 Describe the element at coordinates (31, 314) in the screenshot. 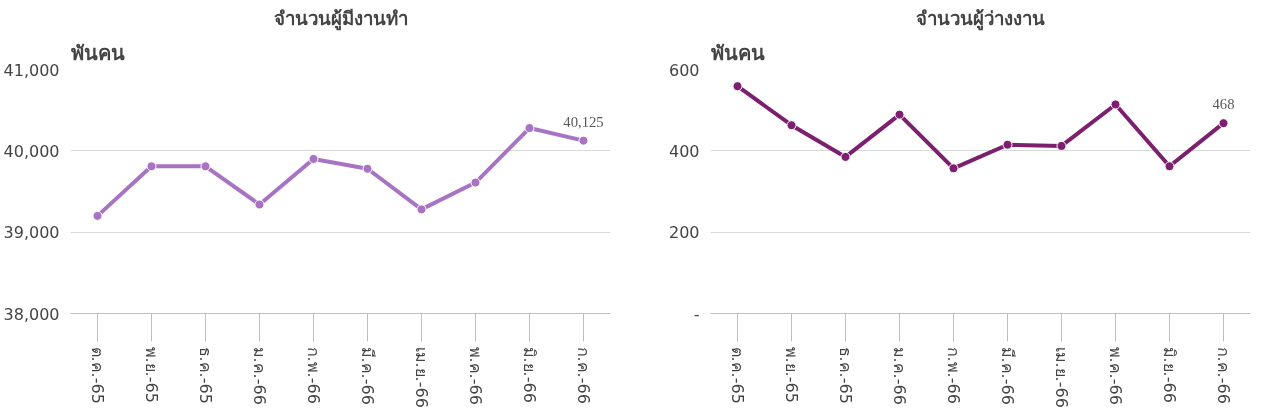

I see `y-tick-label: 38,000` at that location.